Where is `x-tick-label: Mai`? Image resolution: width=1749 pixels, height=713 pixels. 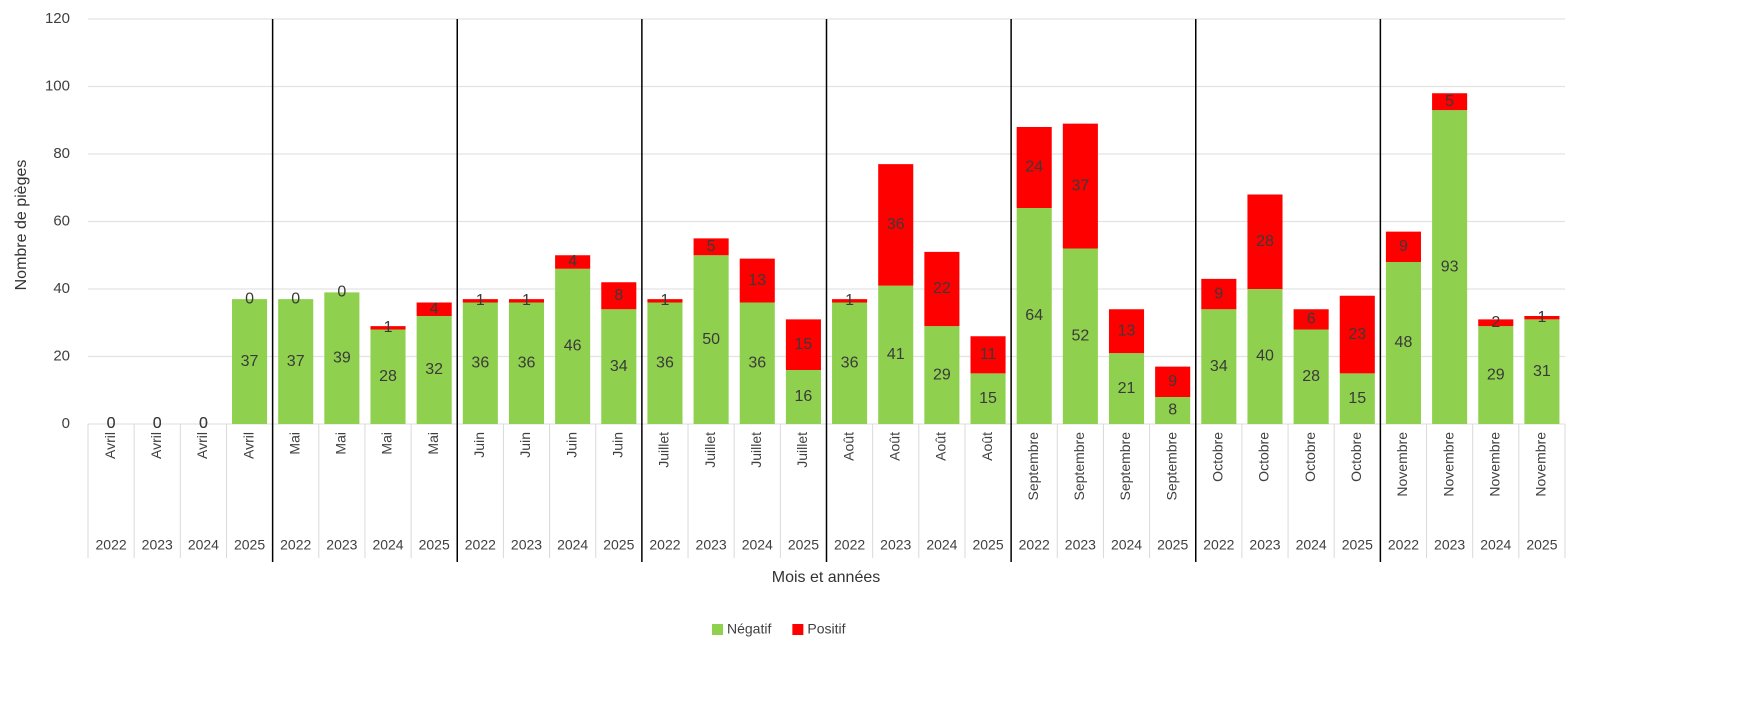 x-tick-label: Mai is located at coordinates (387, 443).